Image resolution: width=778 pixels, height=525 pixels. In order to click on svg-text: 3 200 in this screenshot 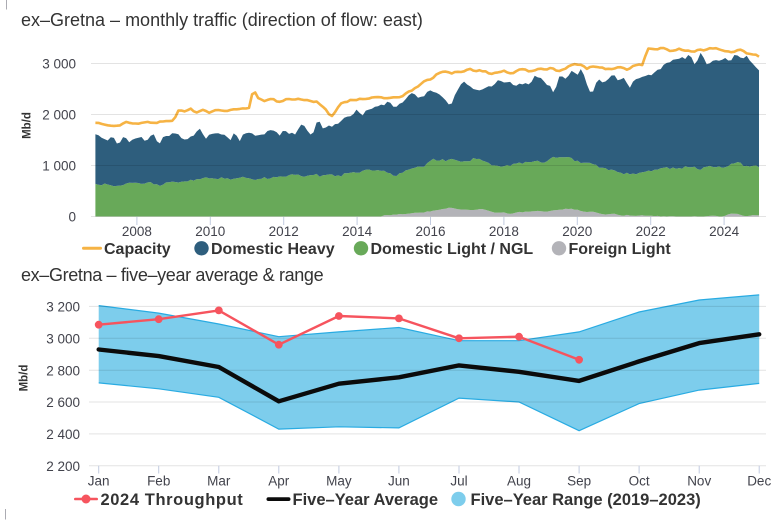, I will do `click(63, 307)`.